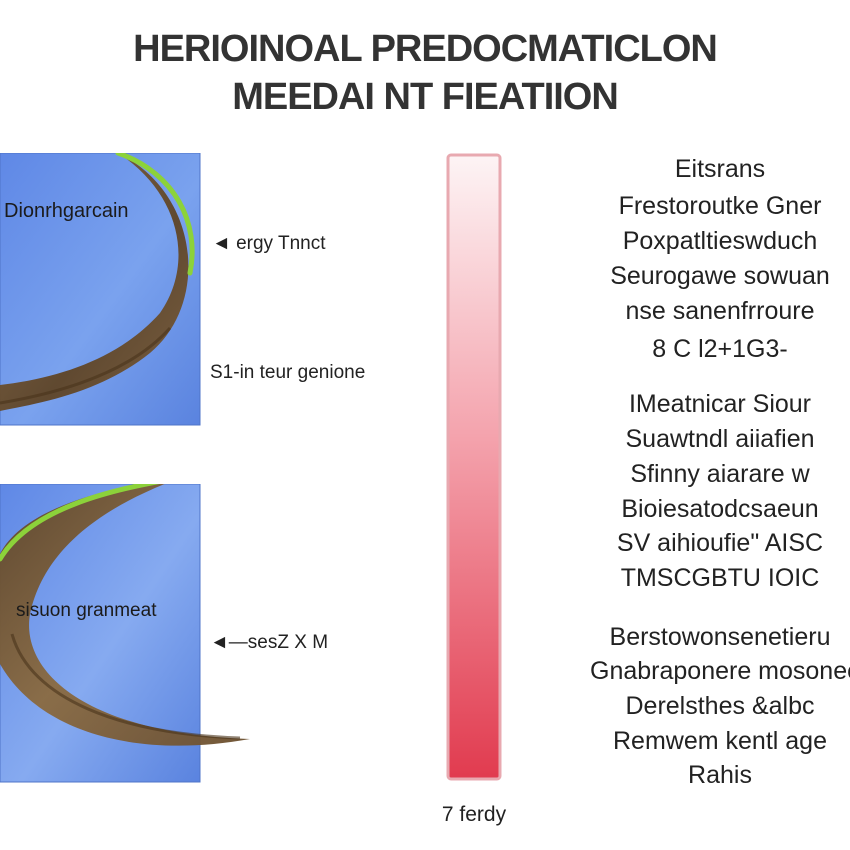  What do you see at coordinates (425, 49) in the screenshot?
I see `title-line-1: HERIOINOAL PREDOCMATICLON` at bounding box center [425, 49].